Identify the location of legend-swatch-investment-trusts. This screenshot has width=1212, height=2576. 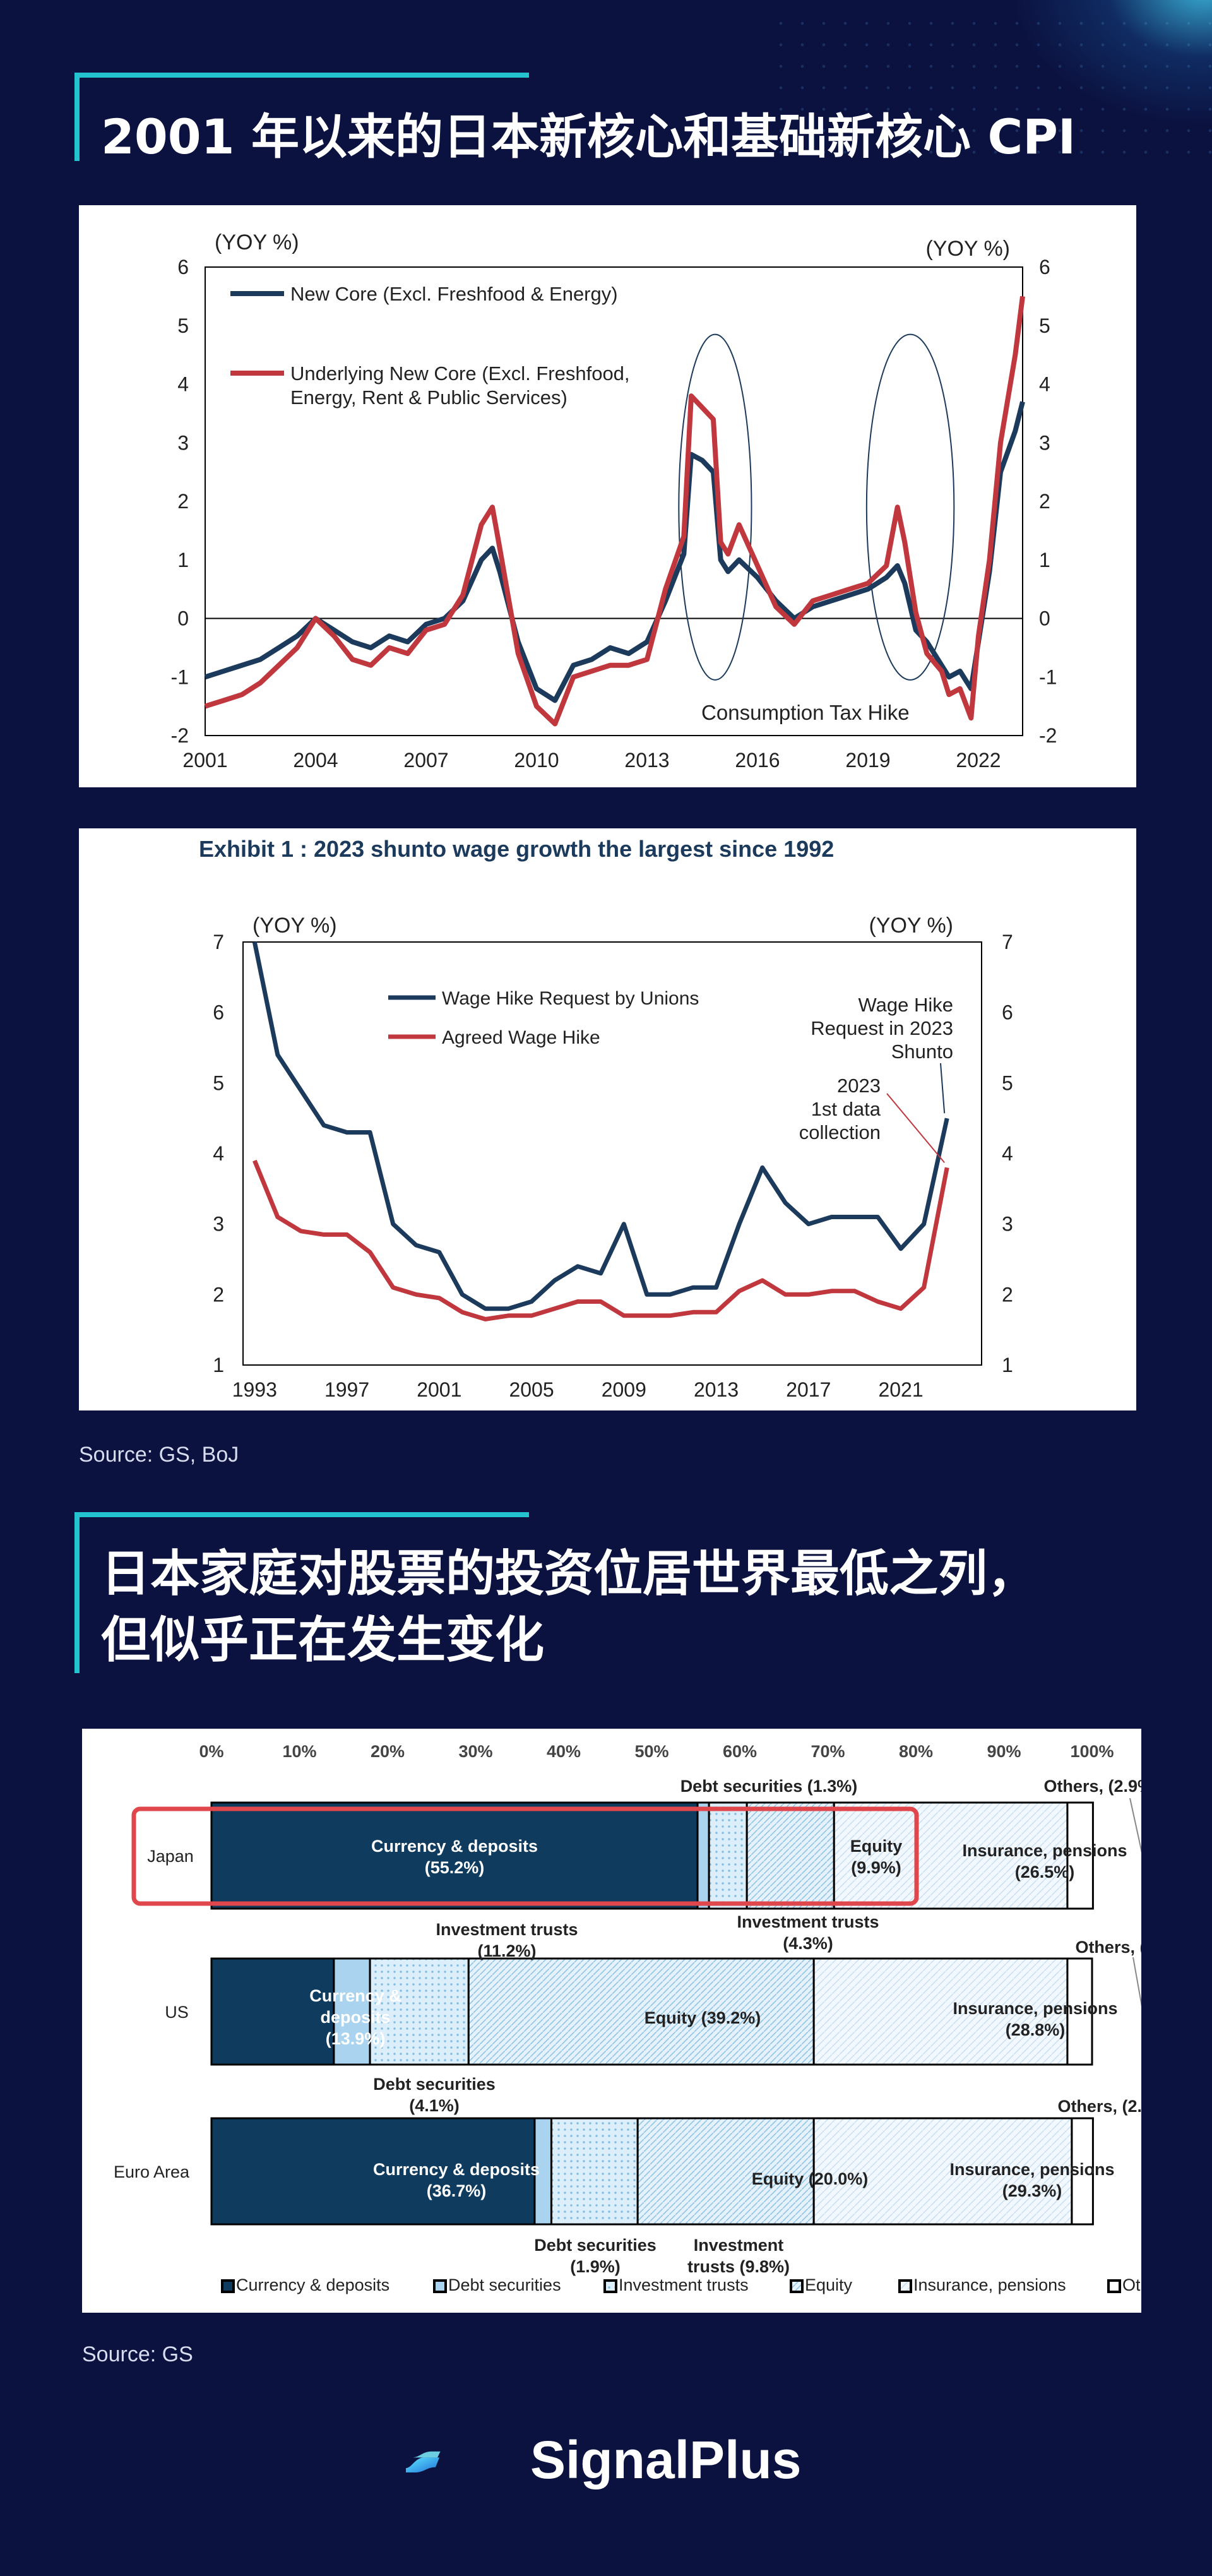
(610, 2286).